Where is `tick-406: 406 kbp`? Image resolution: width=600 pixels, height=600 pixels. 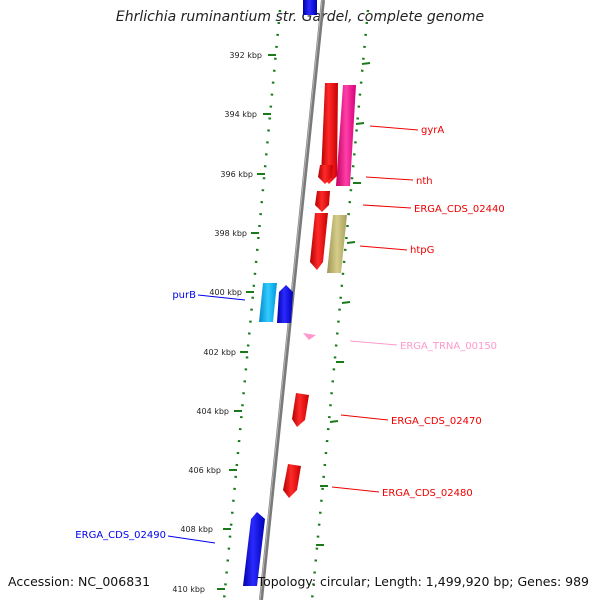
tick-406: 406 kbp is located at coordinates (258, 476).